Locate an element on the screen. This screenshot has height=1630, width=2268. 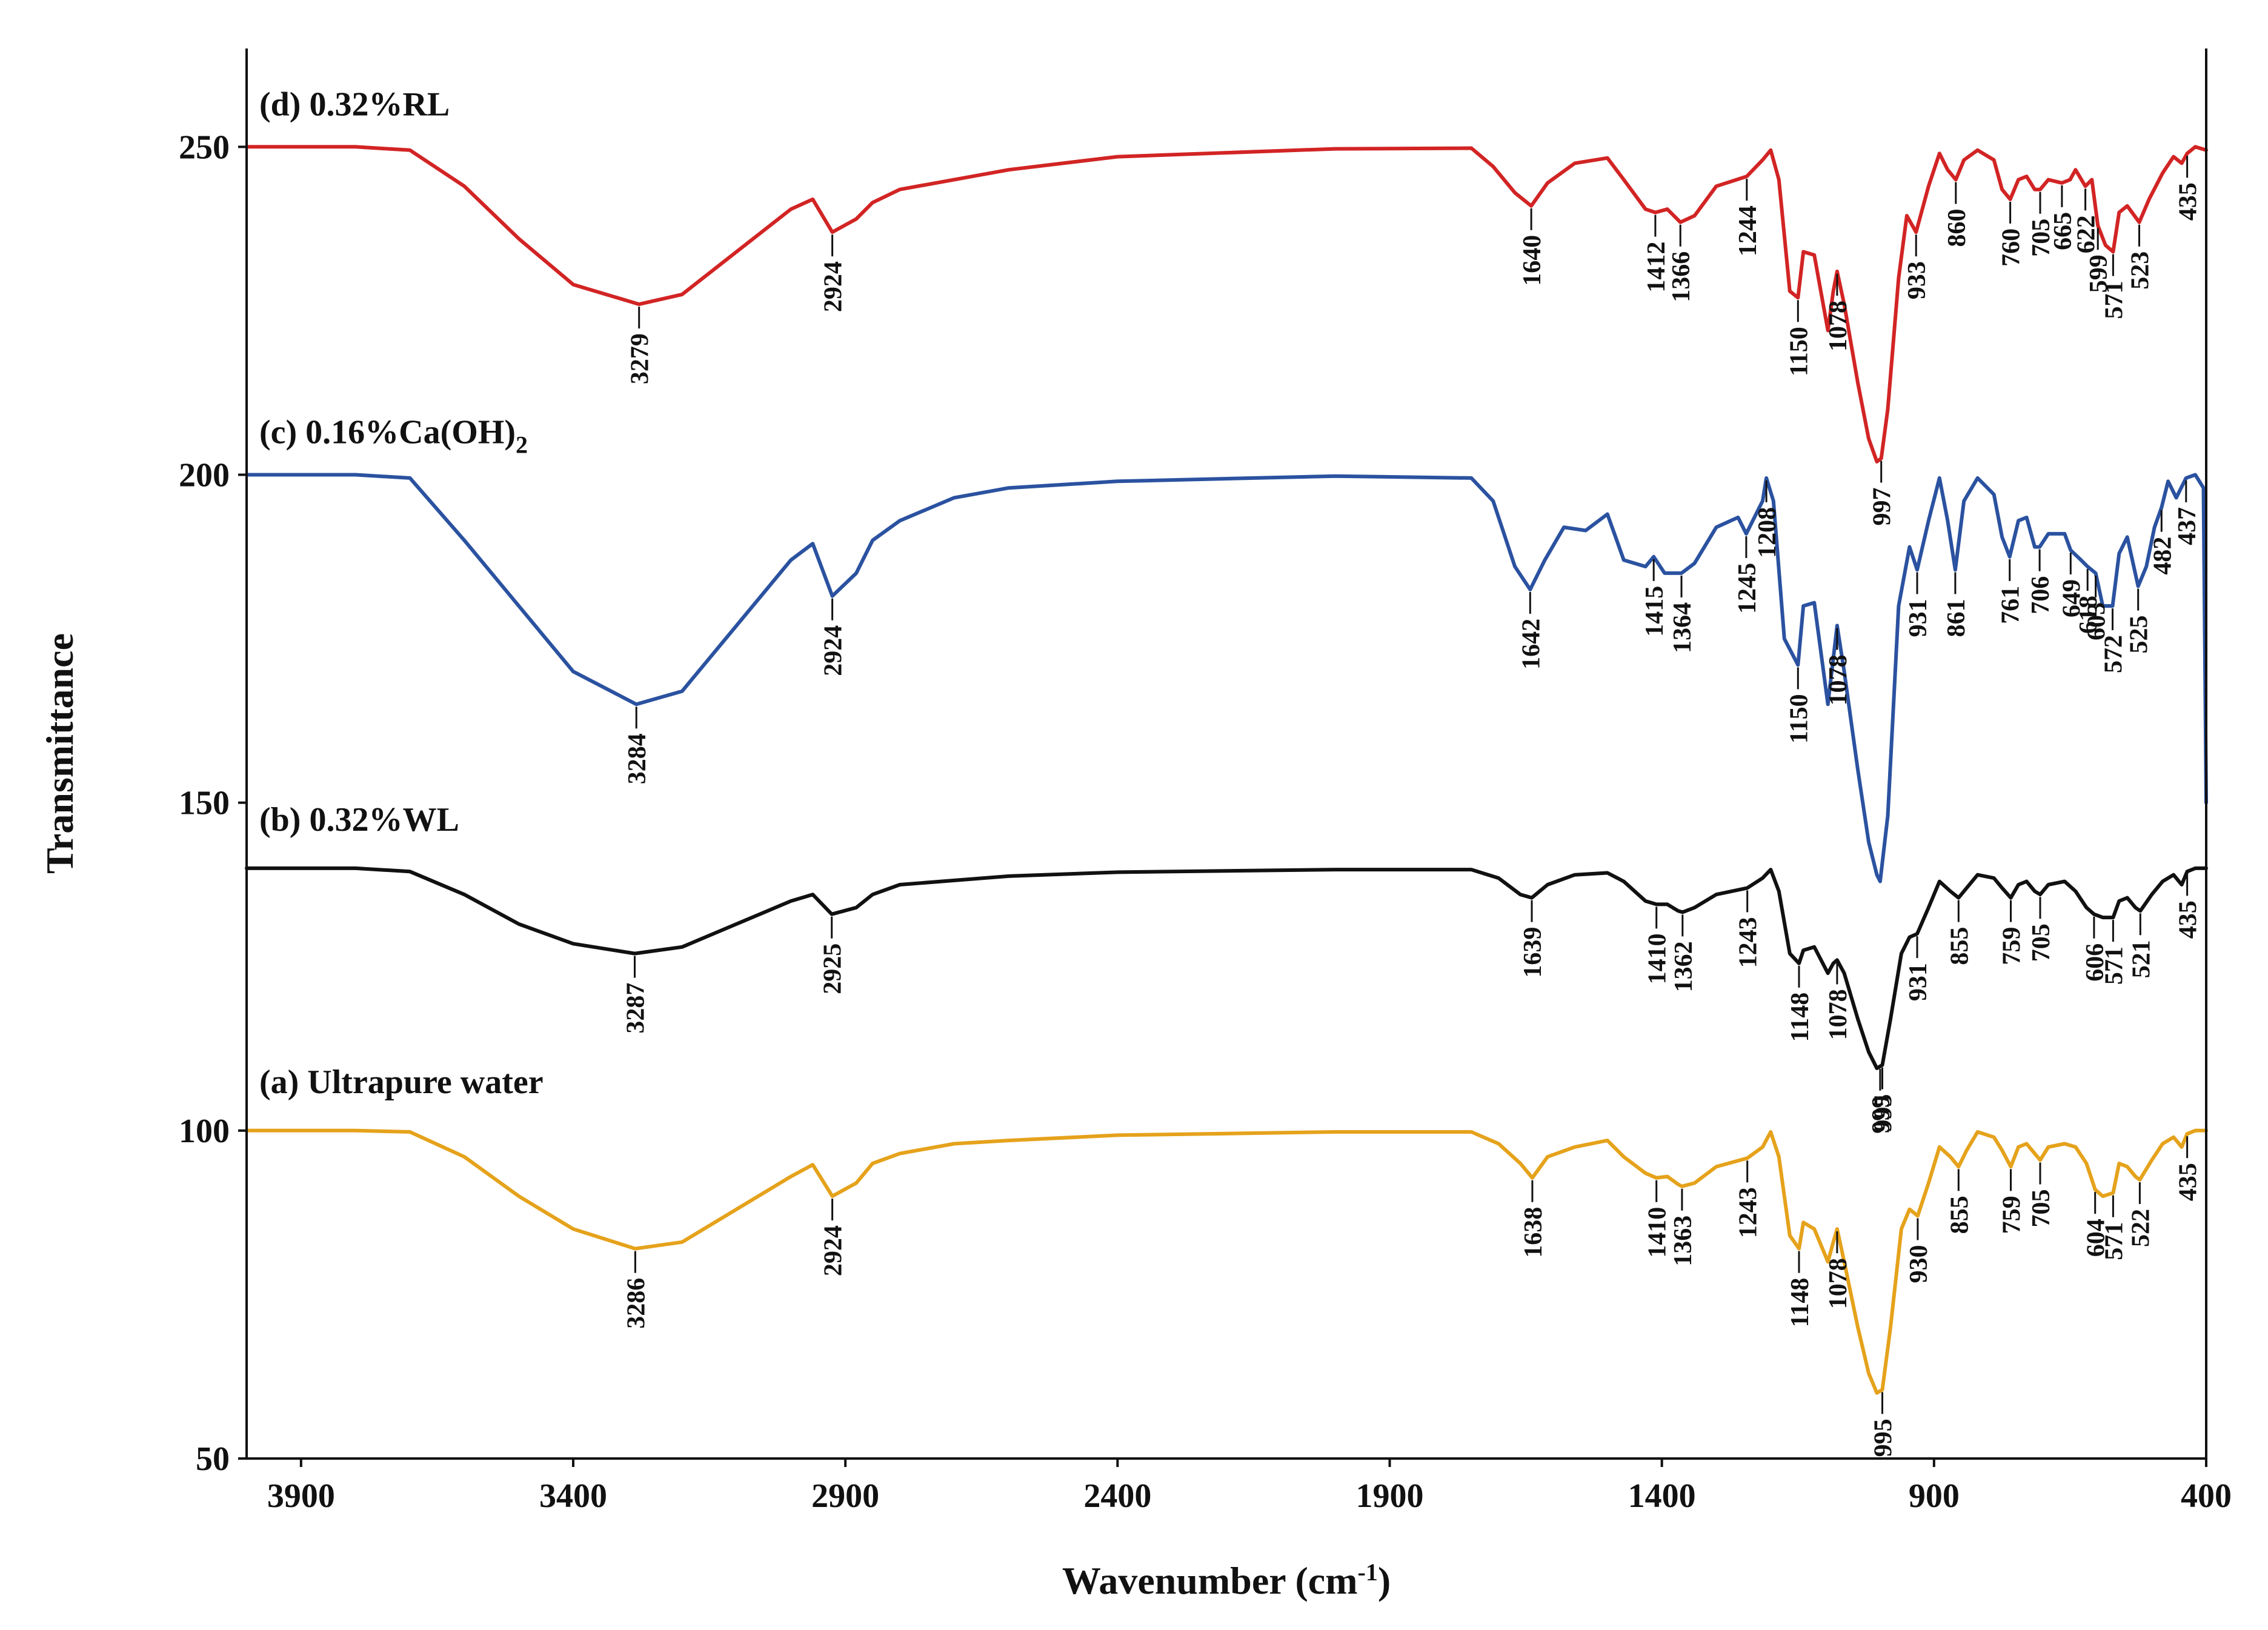
y-tick-label-0: 50 is located at coordinates (213, 1459).